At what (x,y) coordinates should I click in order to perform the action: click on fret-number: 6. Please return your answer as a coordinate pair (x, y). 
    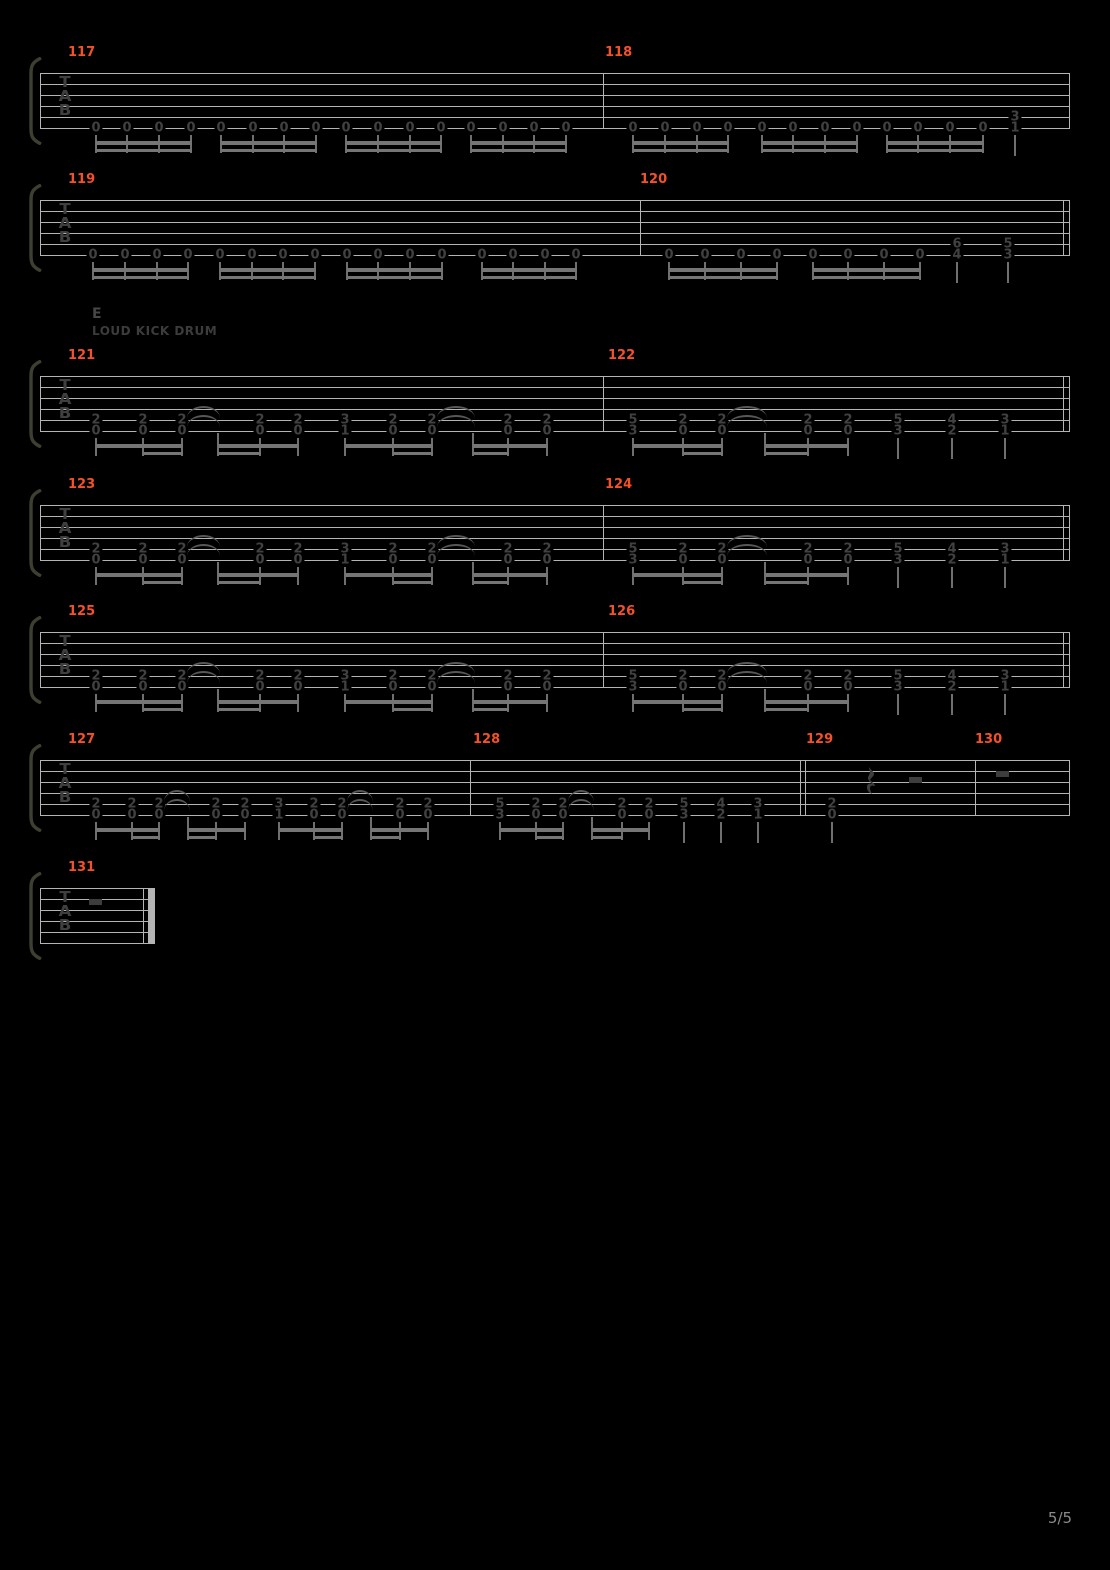
    Looking at the image, I should click on (957, 244).